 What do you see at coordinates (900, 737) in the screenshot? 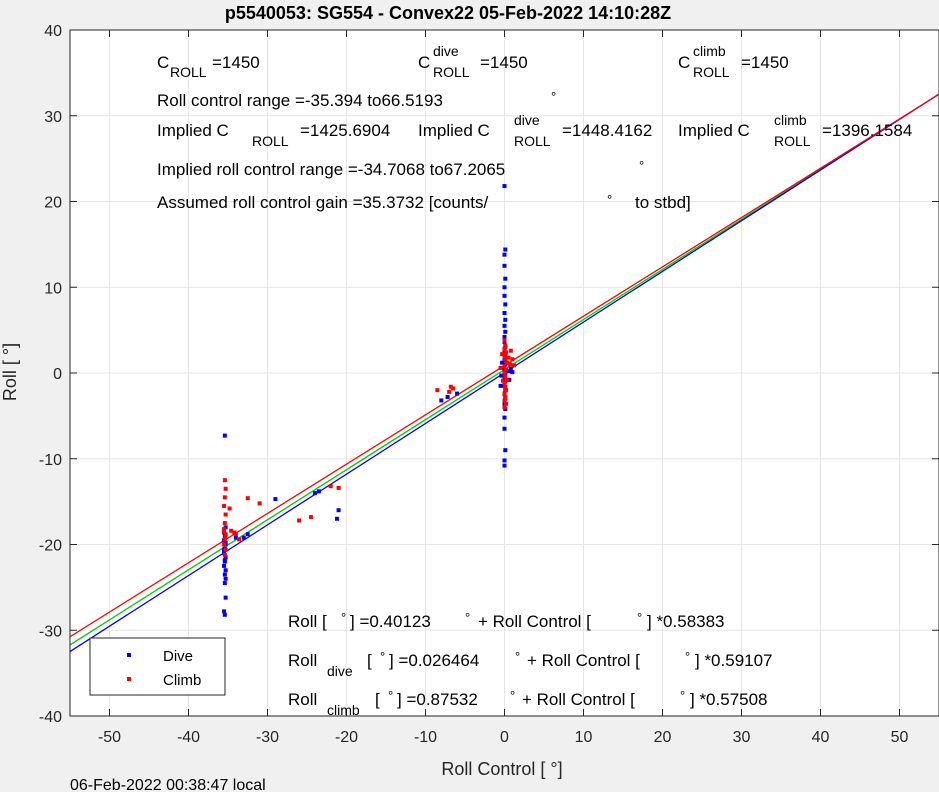
I see `x-tick-label: 50` at bounding box center [900, 737].